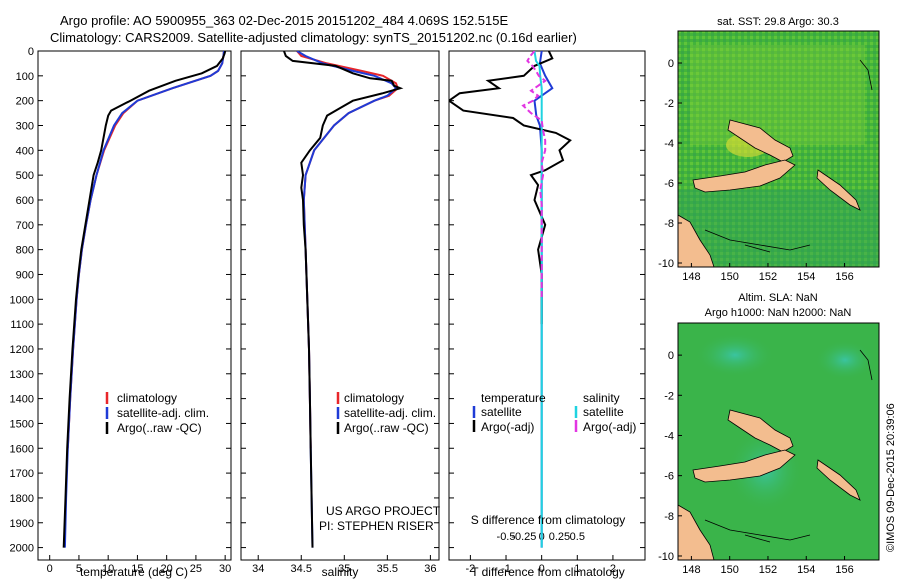 The width and height of the screenshot is (900, 580). I want to click on depth-tick-label: 1000, so click(22, 300).